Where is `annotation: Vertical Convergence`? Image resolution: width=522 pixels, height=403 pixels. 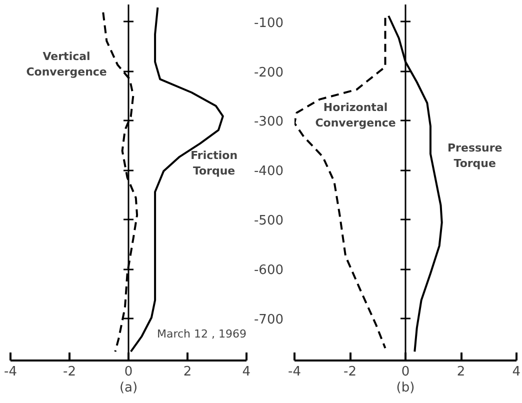
annotation: Vertical Convergence is located at coordinates (66, 64).